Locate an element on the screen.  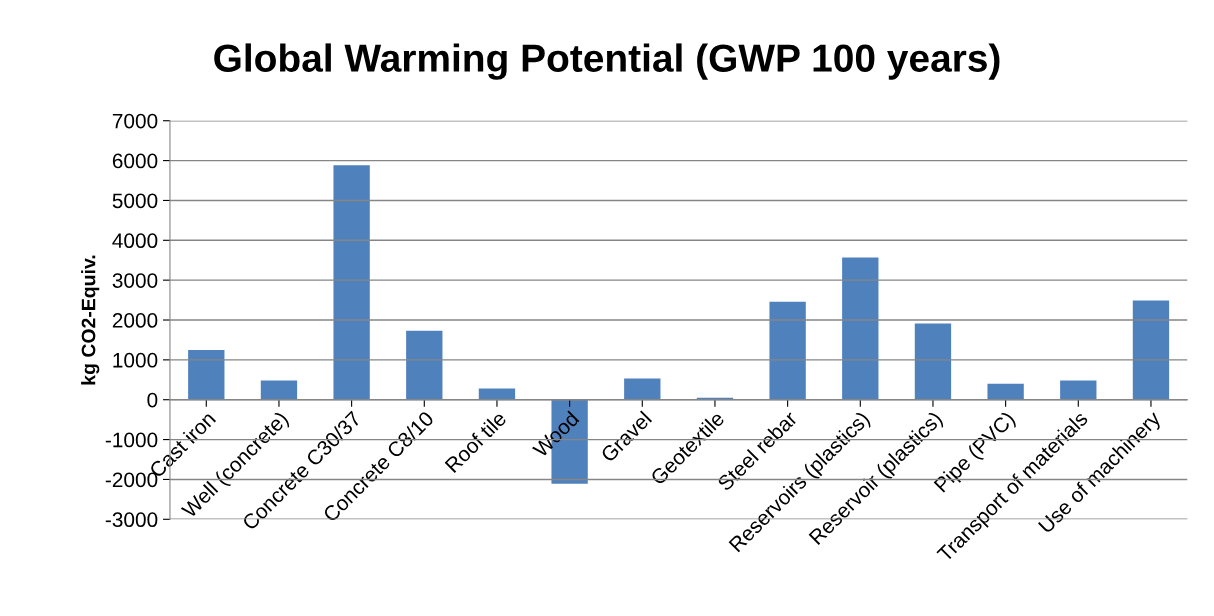
chart-title: Global Warming Potential (GWP 100 years) is located at coordinates (607, 61).